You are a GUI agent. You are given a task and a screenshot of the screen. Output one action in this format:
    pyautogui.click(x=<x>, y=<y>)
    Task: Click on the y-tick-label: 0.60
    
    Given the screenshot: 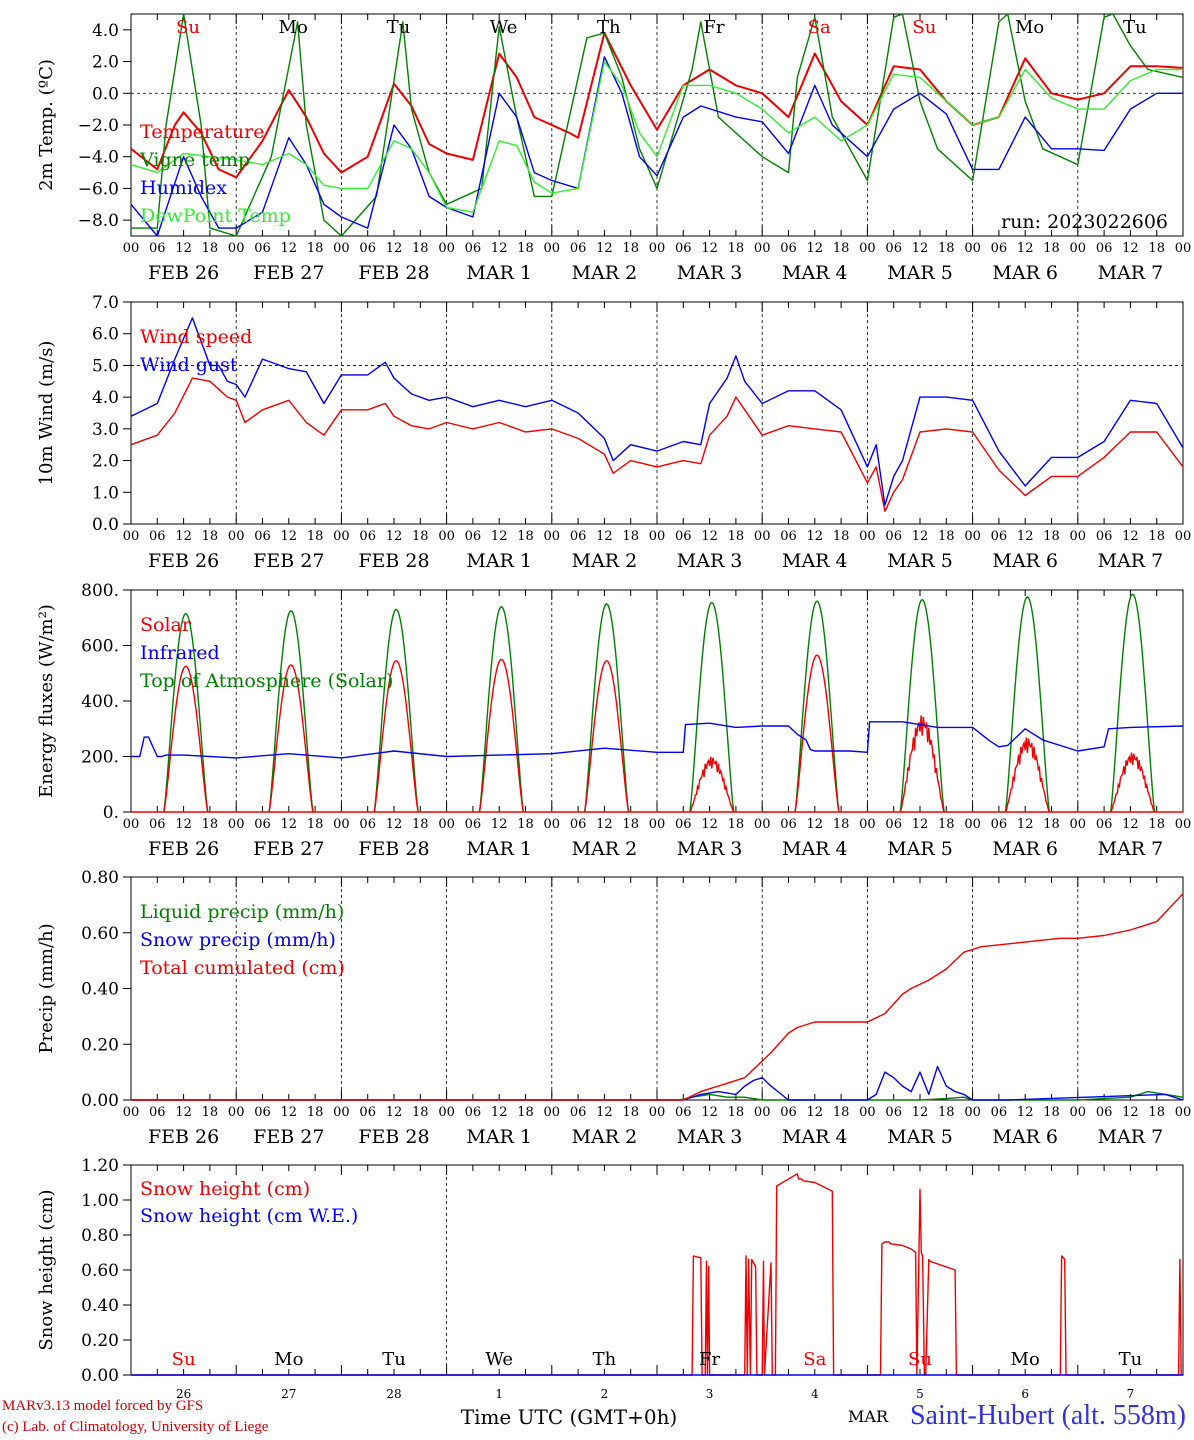 What is the action you would take?
    pyautogui.click(x=100, y=934)
    